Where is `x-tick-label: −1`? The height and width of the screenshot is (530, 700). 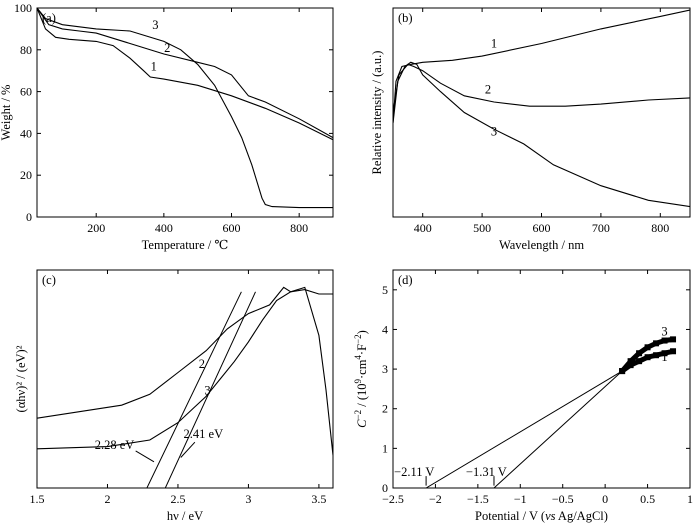
x-tick-label: −1 is located at coordinates (520, 499).